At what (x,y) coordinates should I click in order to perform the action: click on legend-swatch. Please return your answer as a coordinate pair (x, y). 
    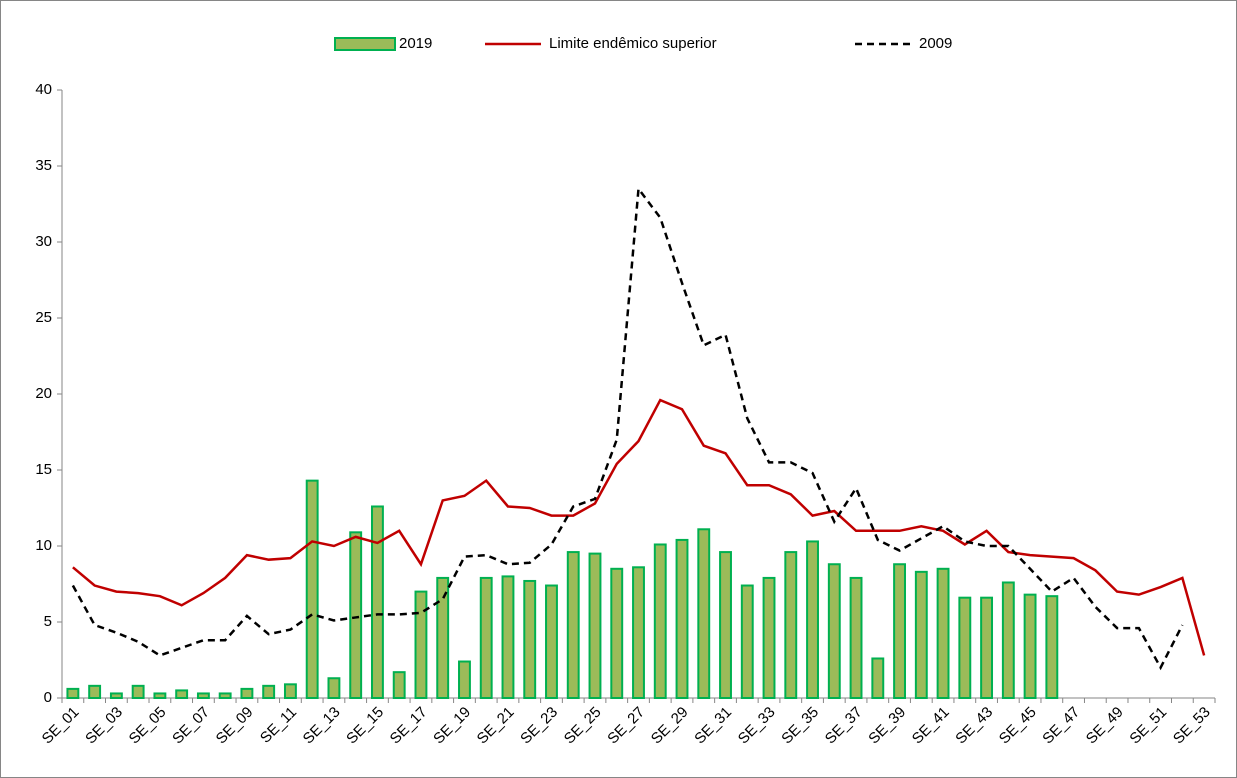
    Looking at the image, I should click on (365, 44).